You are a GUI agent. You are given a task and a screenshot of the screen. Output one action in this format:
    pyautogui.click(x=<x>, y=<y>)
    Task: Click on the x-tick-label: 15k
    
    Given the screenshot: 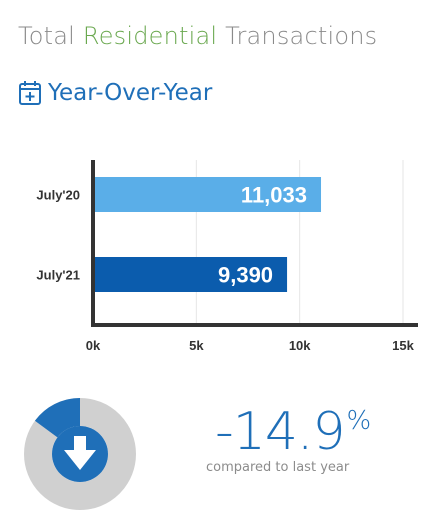 What is the action you would take?
    pyautogui.click(x=403, y=345)
    